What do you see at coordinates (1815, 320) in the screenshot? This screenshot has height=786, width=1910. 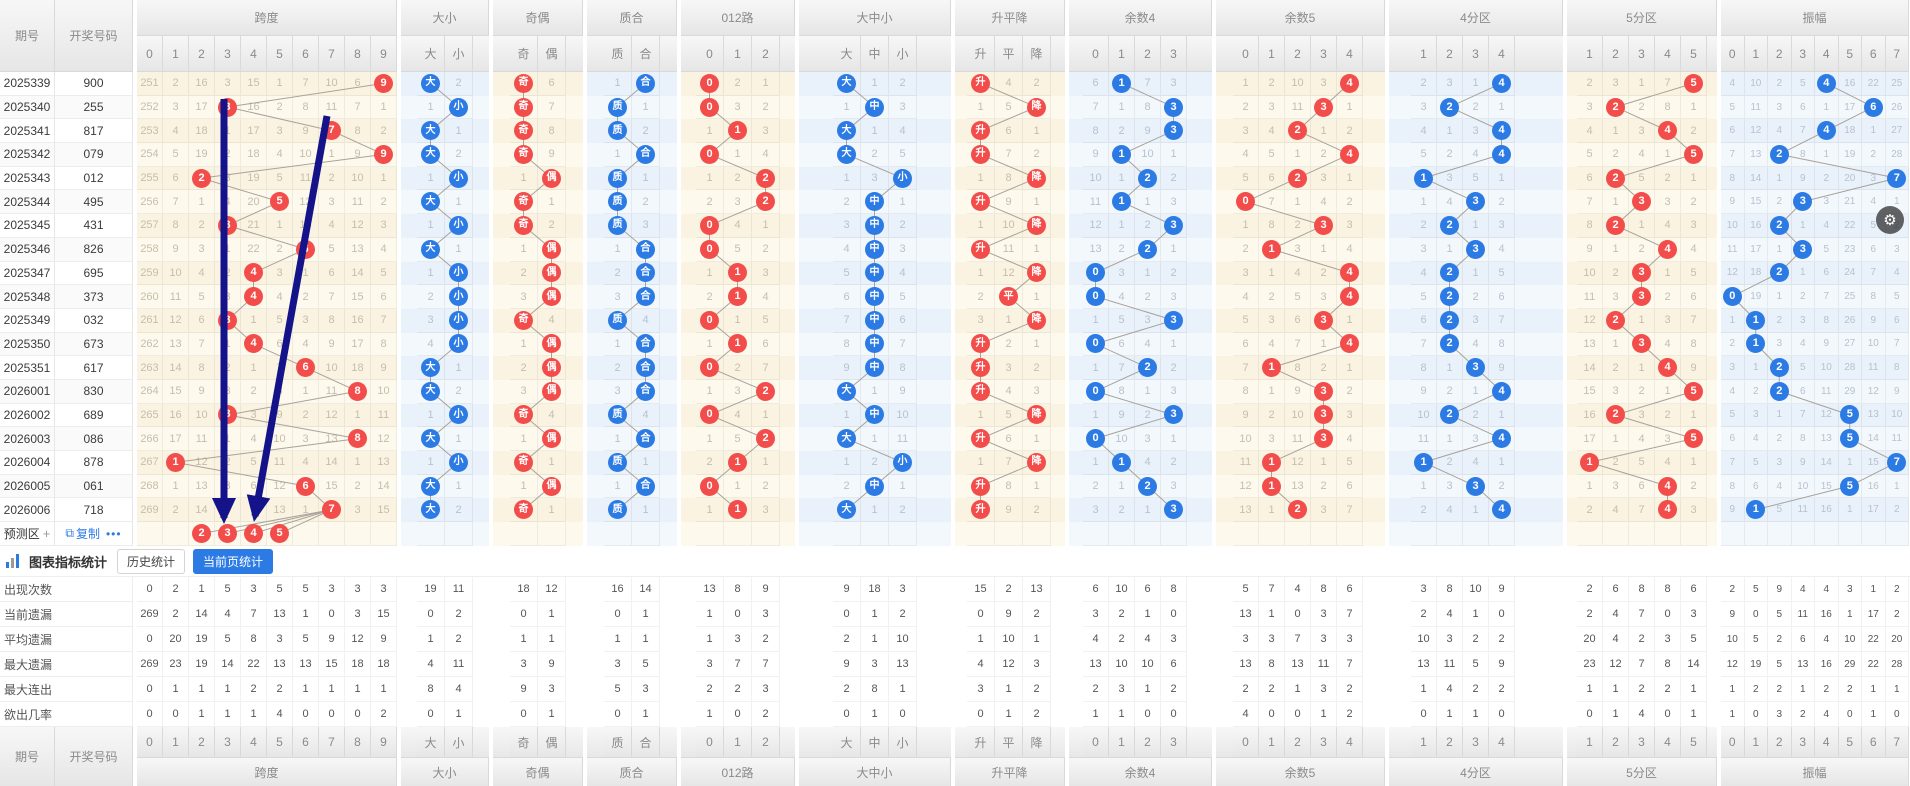 I see `group-cells-振幅: 1 1 2 3 8 26 9 6` at bounding box center [1815, 320].